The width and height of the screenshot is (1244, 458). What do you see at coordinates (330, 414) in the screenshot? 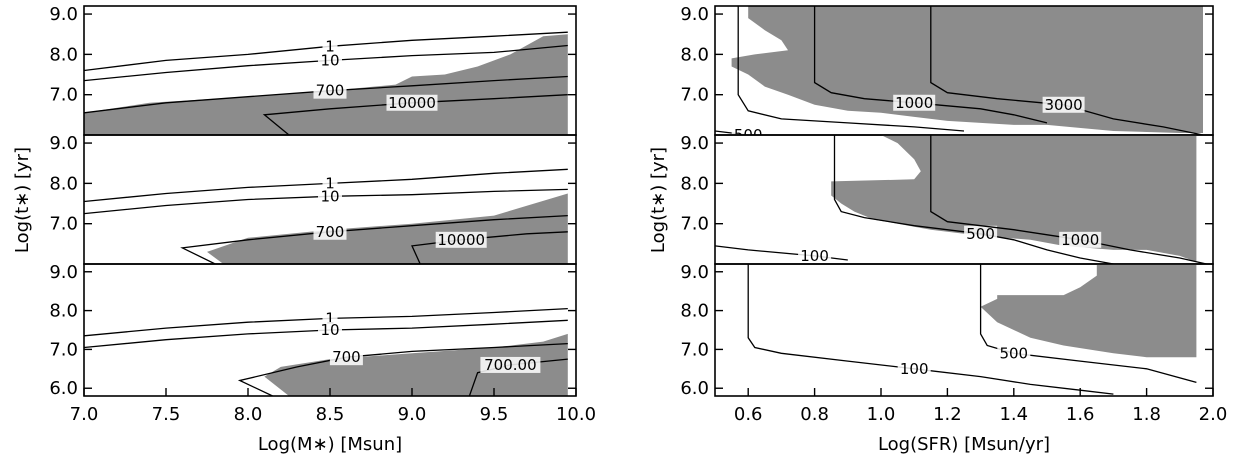
I see `x-tick-label: 8.5` at bounding box center [330, 414].